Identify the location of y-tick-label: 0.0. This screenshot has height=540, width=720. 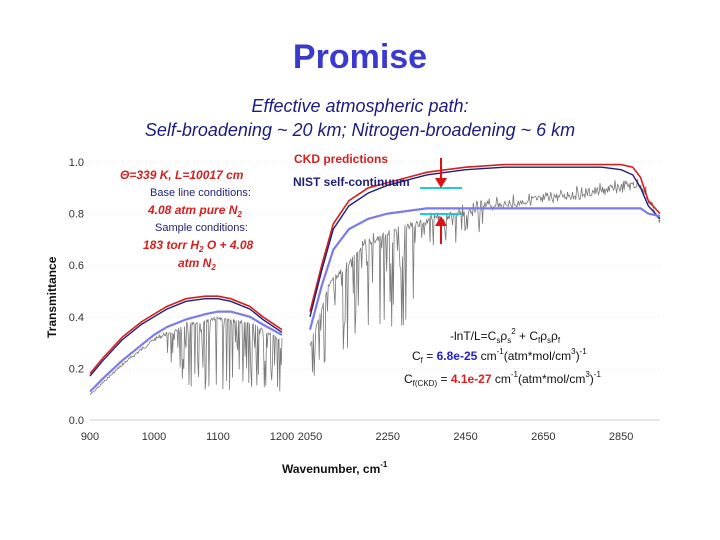
(76, 421).